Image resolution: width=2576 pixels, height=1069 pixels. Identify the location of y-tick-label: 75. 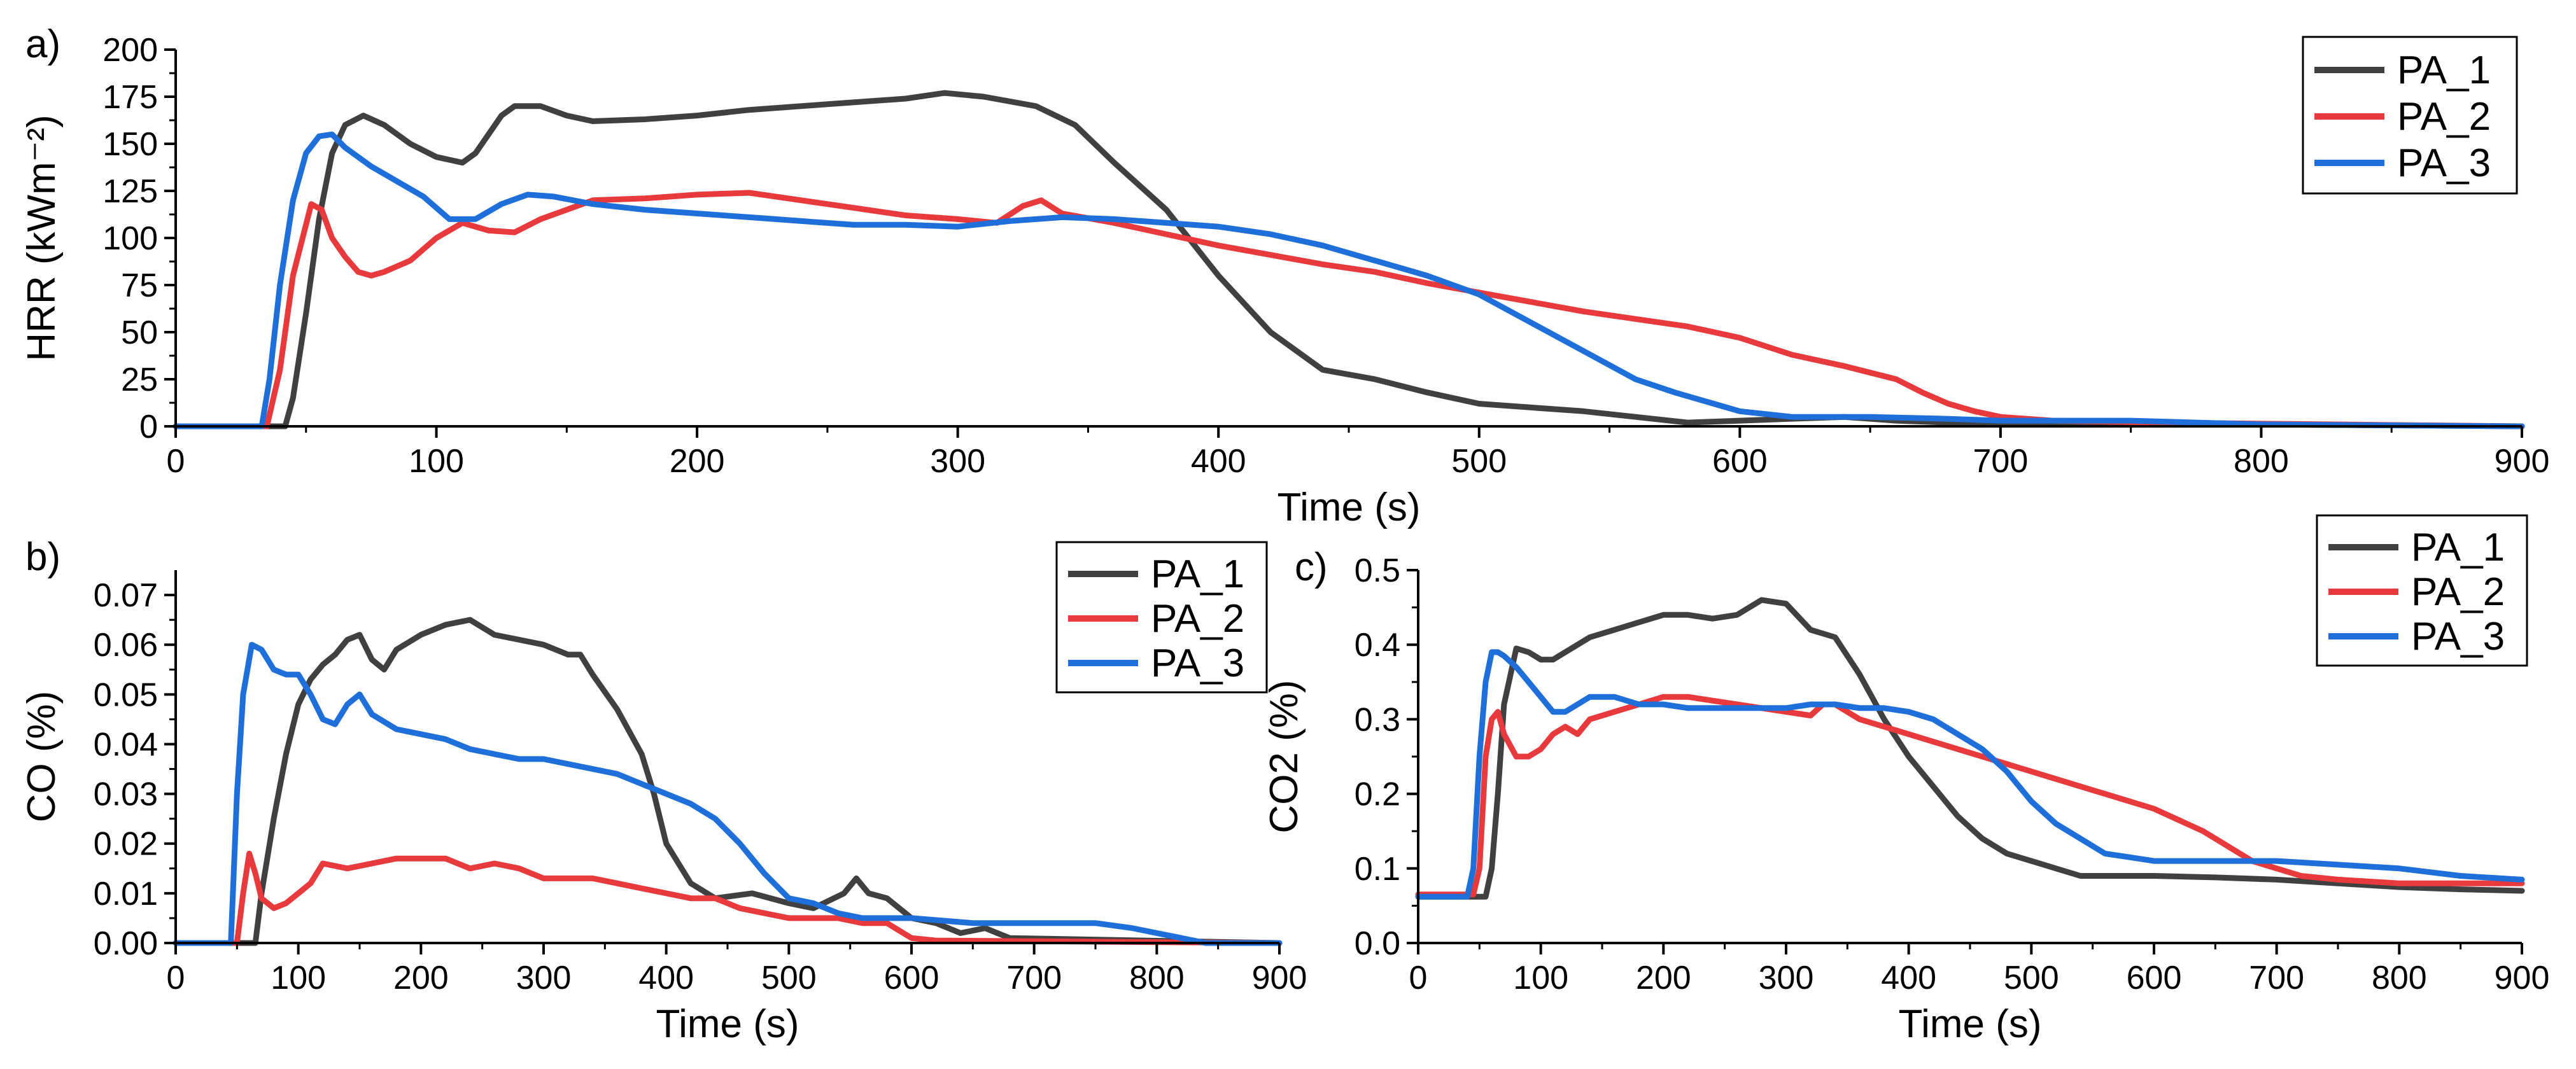
(139, 285).